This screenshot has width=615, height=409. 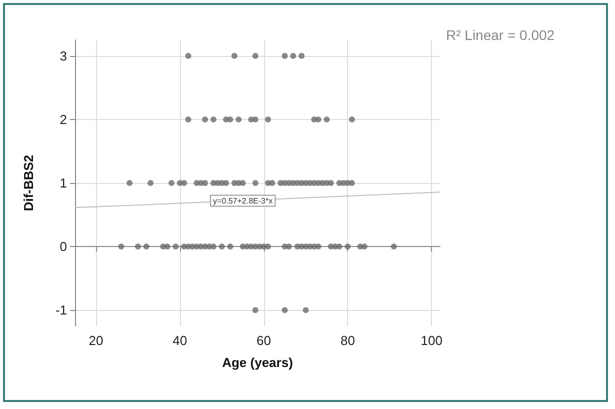 What do you see at coordinates (63, 56) in the screenshot?
I see `y-tick-label: 3` at bounding box center [63, 56].